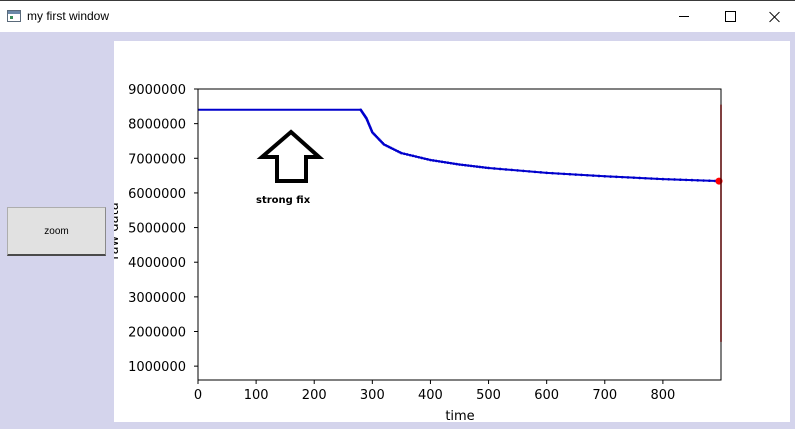 The image size is (795, 429). Describe the element at coordinates (314, 395) in the screenshot. I see `x-tick-label: 200` at that location.